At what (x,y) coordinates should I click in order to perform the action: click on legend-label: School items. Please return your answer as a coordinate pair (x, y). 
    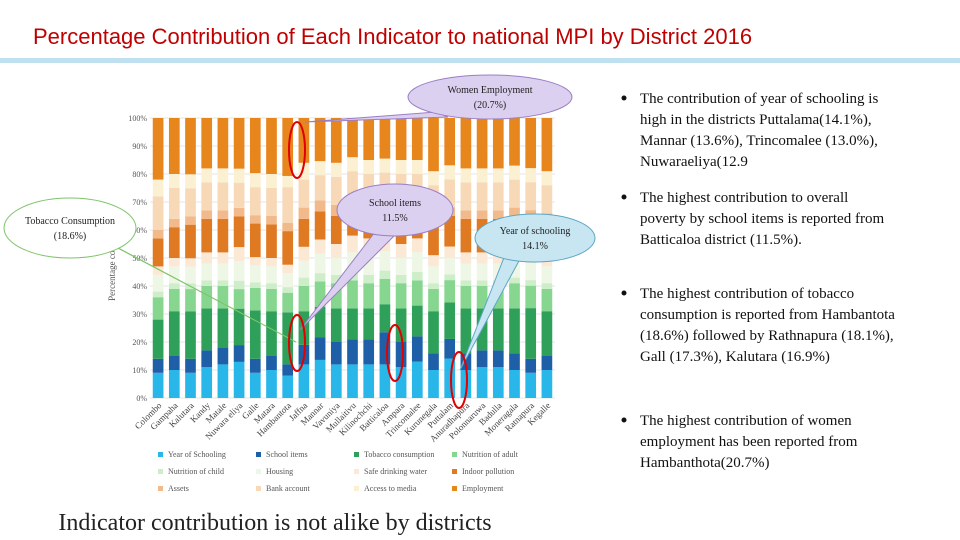
    Looking at the image, I should click on (287, 454).